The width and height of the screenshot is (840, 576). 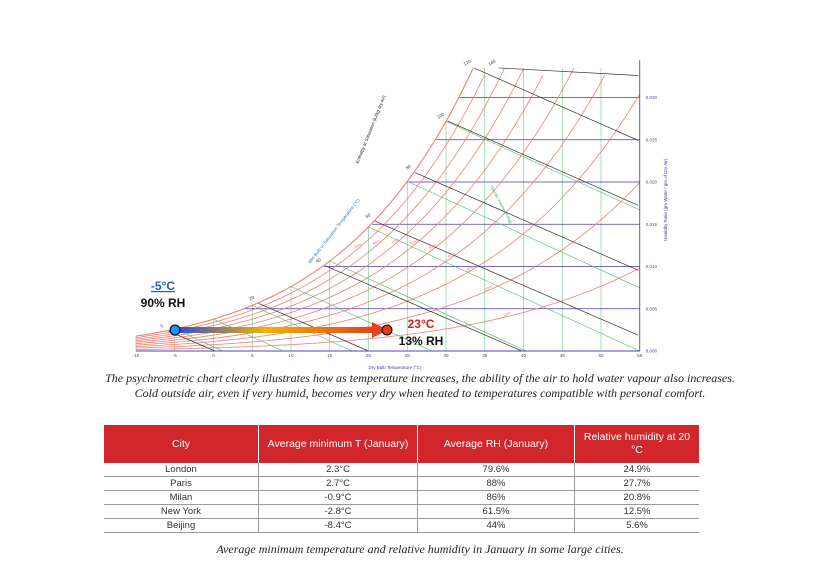 What do you see at coordinates (496, 525) in the screenshot?
I see `avg-rh-cell: 44%` at bounding box center [496, 525].